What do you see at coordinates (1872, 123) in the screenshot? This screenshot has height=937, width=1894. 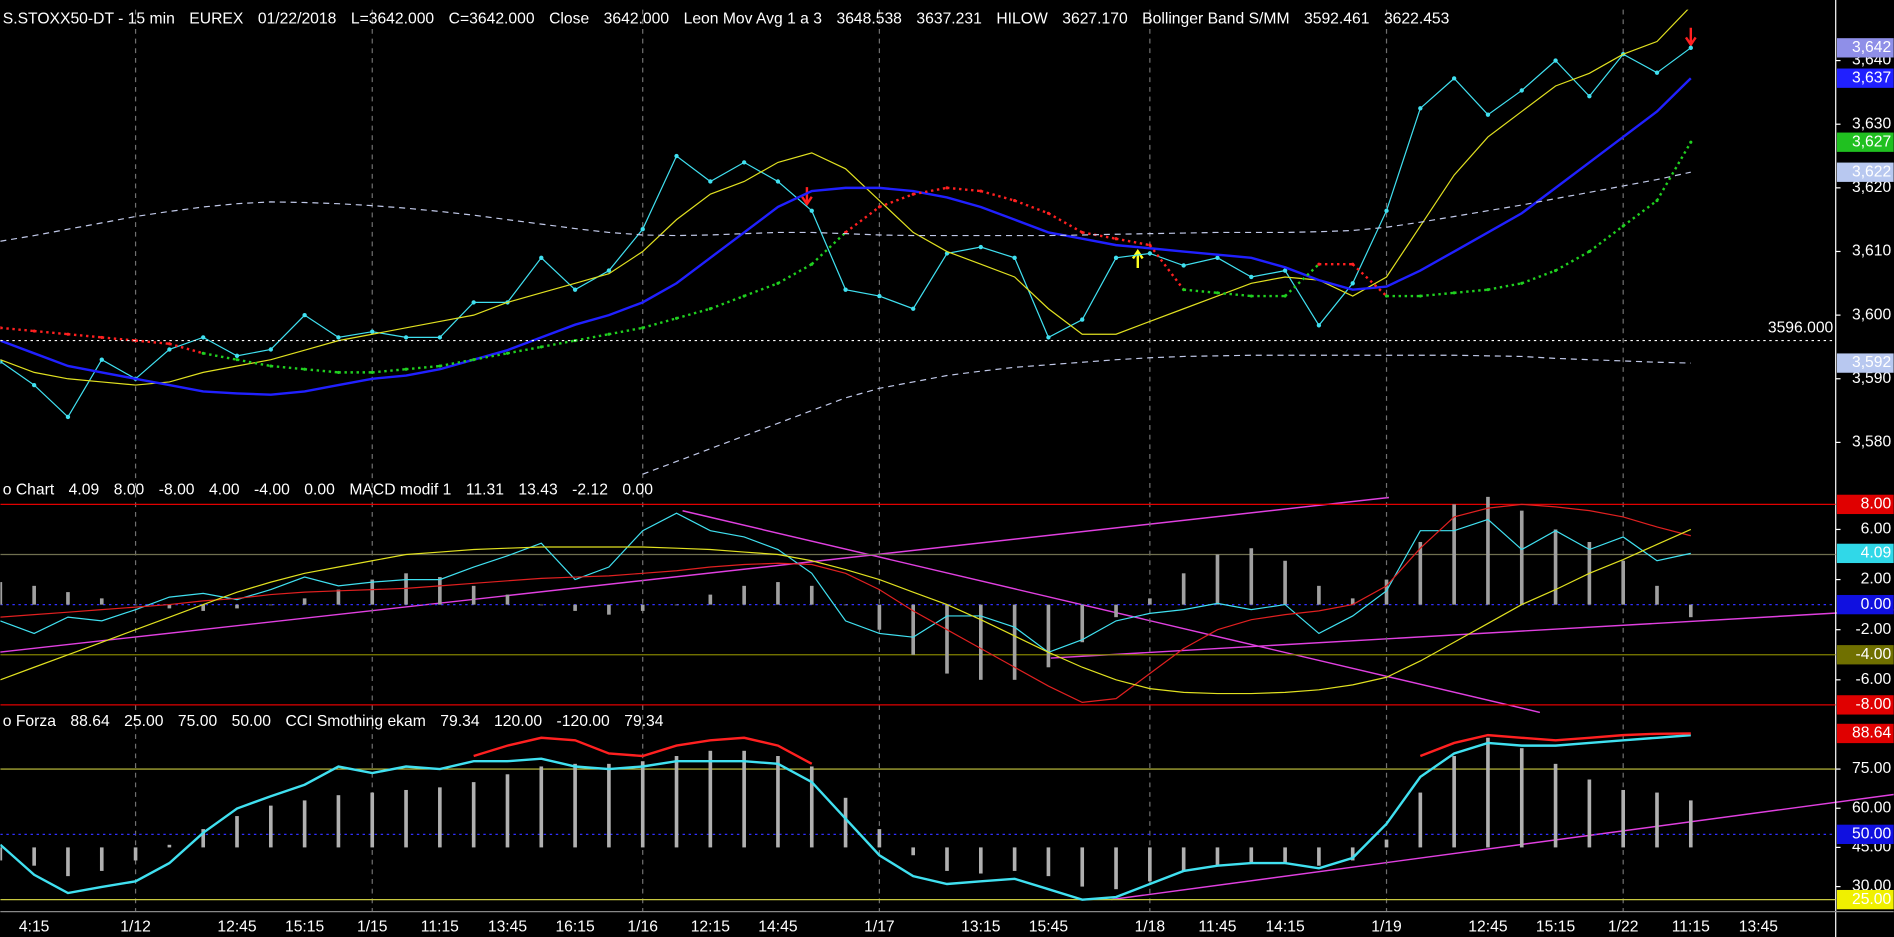 I see `y-tick-label: 3,630` at bounding box center [1872, 123].